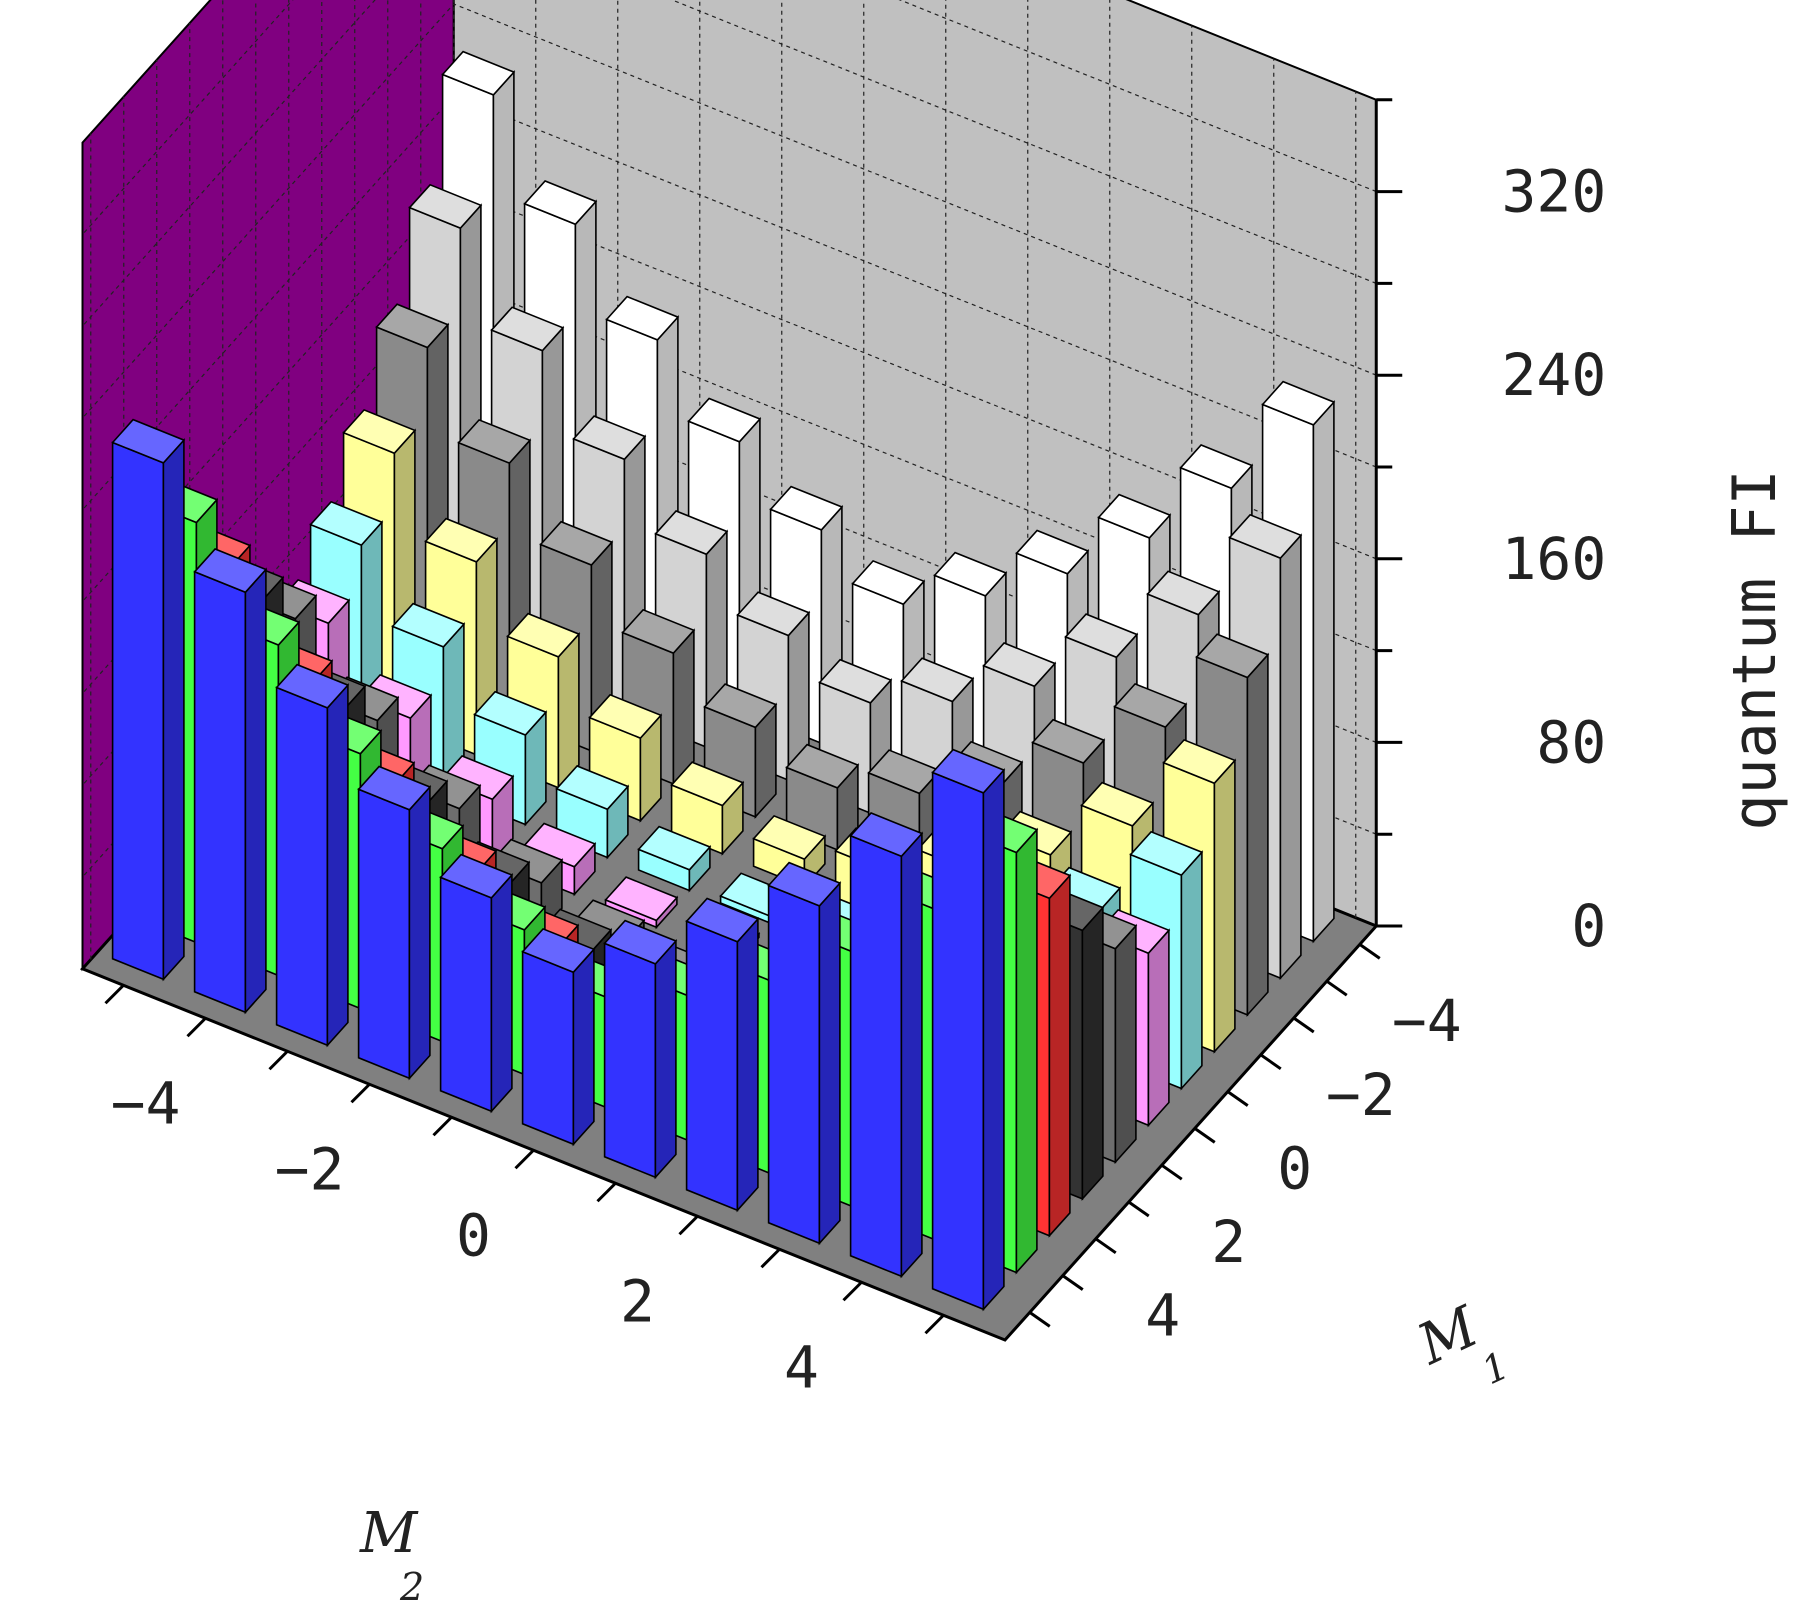 Image resolution: width=1820 pixels, height=1624 pixels. Describe the element at coordinates (411, 1587) in the screenshot. I see `x-axis-title-subscript: 2` at that location.